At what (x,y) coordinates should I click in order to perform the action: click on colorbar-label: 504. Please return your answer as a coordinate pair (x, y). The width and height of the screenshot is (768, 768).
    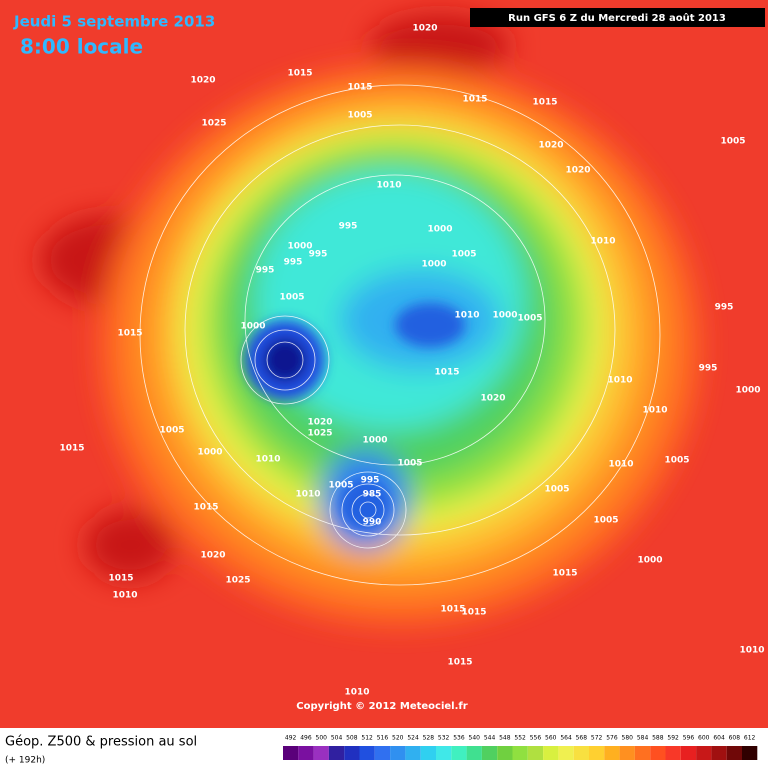
    Looking at the image, I should click on (337, 738).